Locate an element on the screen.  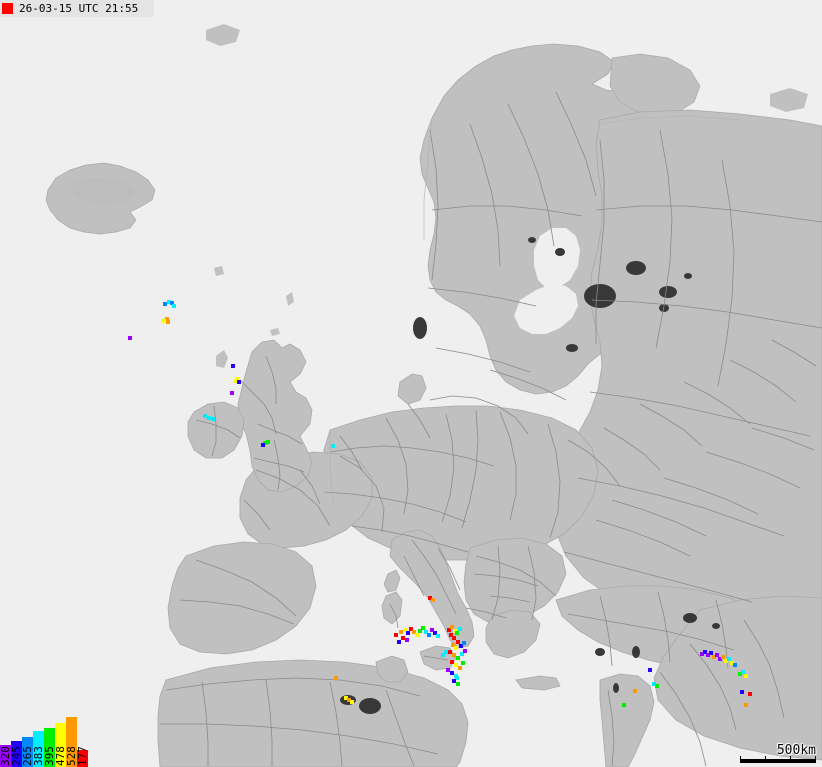
land-balkans is located at coordinates (515, 580).